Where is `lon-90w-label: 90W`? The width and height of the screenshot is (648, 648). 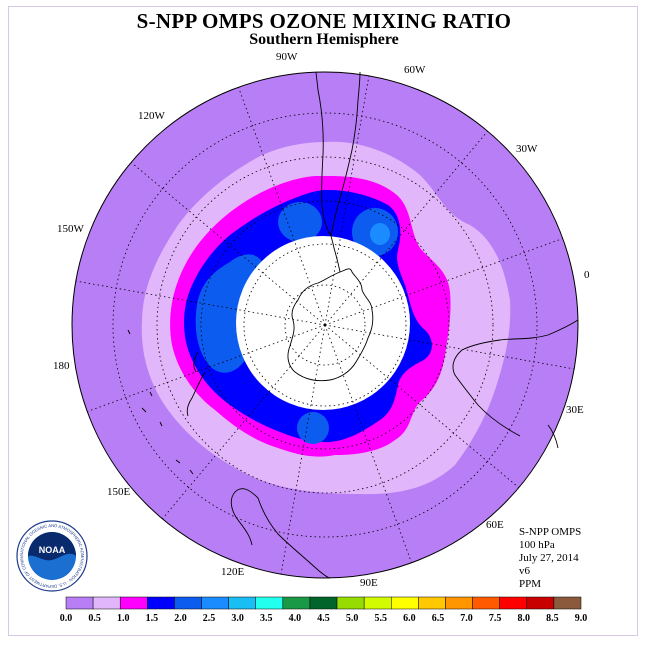
lon-90w-label: 90W is located at coordinates (287, 57).